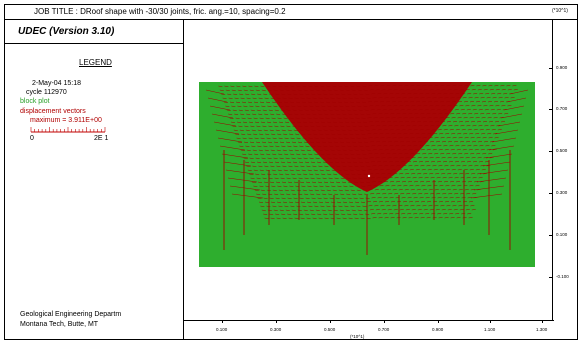  Describe the element at coordinates (542, 329) in the screenshot. I see `x-tick-label: 1.300` at that location.